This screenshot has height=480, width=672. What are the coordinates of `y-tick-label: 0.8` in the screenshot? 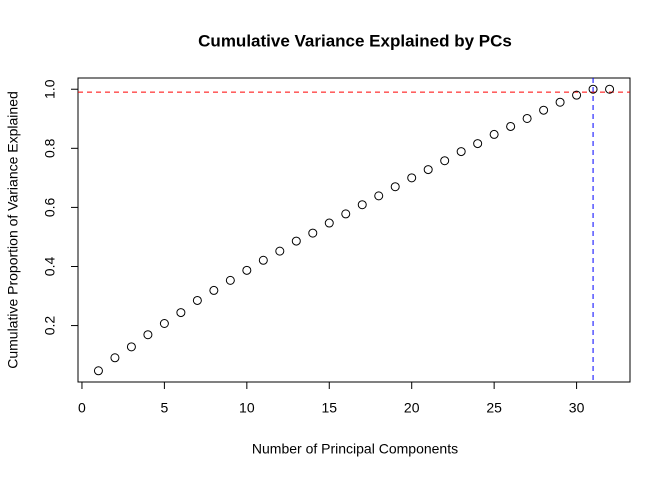 It's located at (50, 148).